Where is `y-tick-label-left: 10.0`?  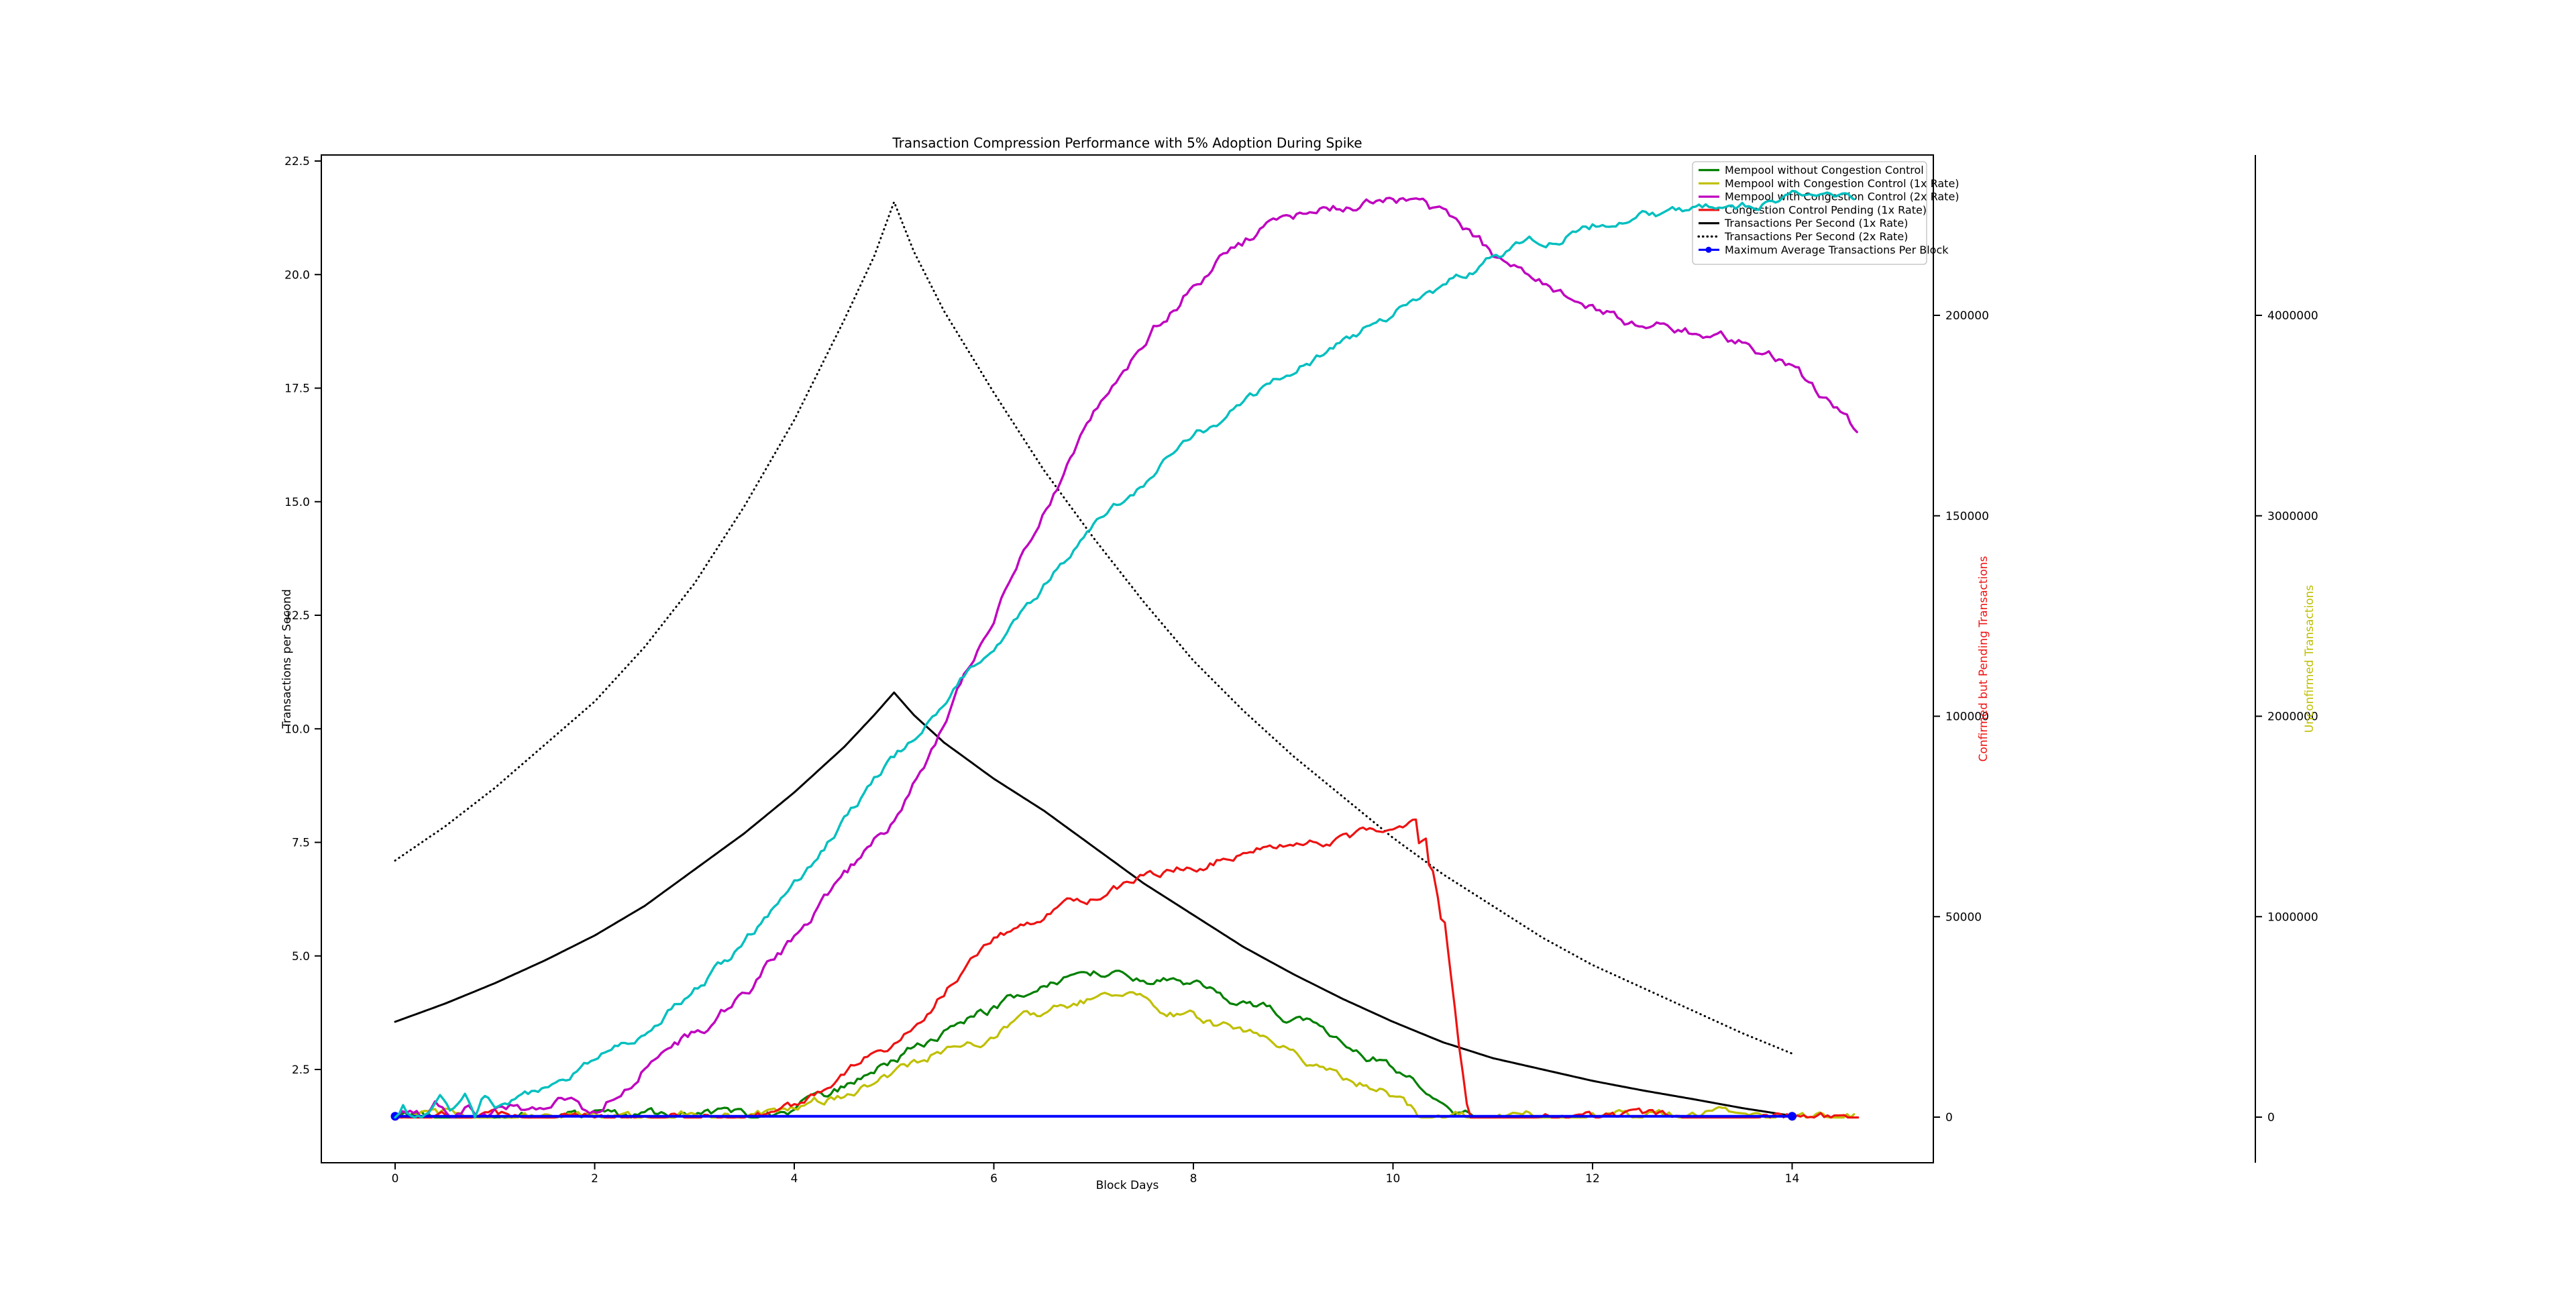
y-tick-label-left: 10.0 is located at coordinates (297, 729).